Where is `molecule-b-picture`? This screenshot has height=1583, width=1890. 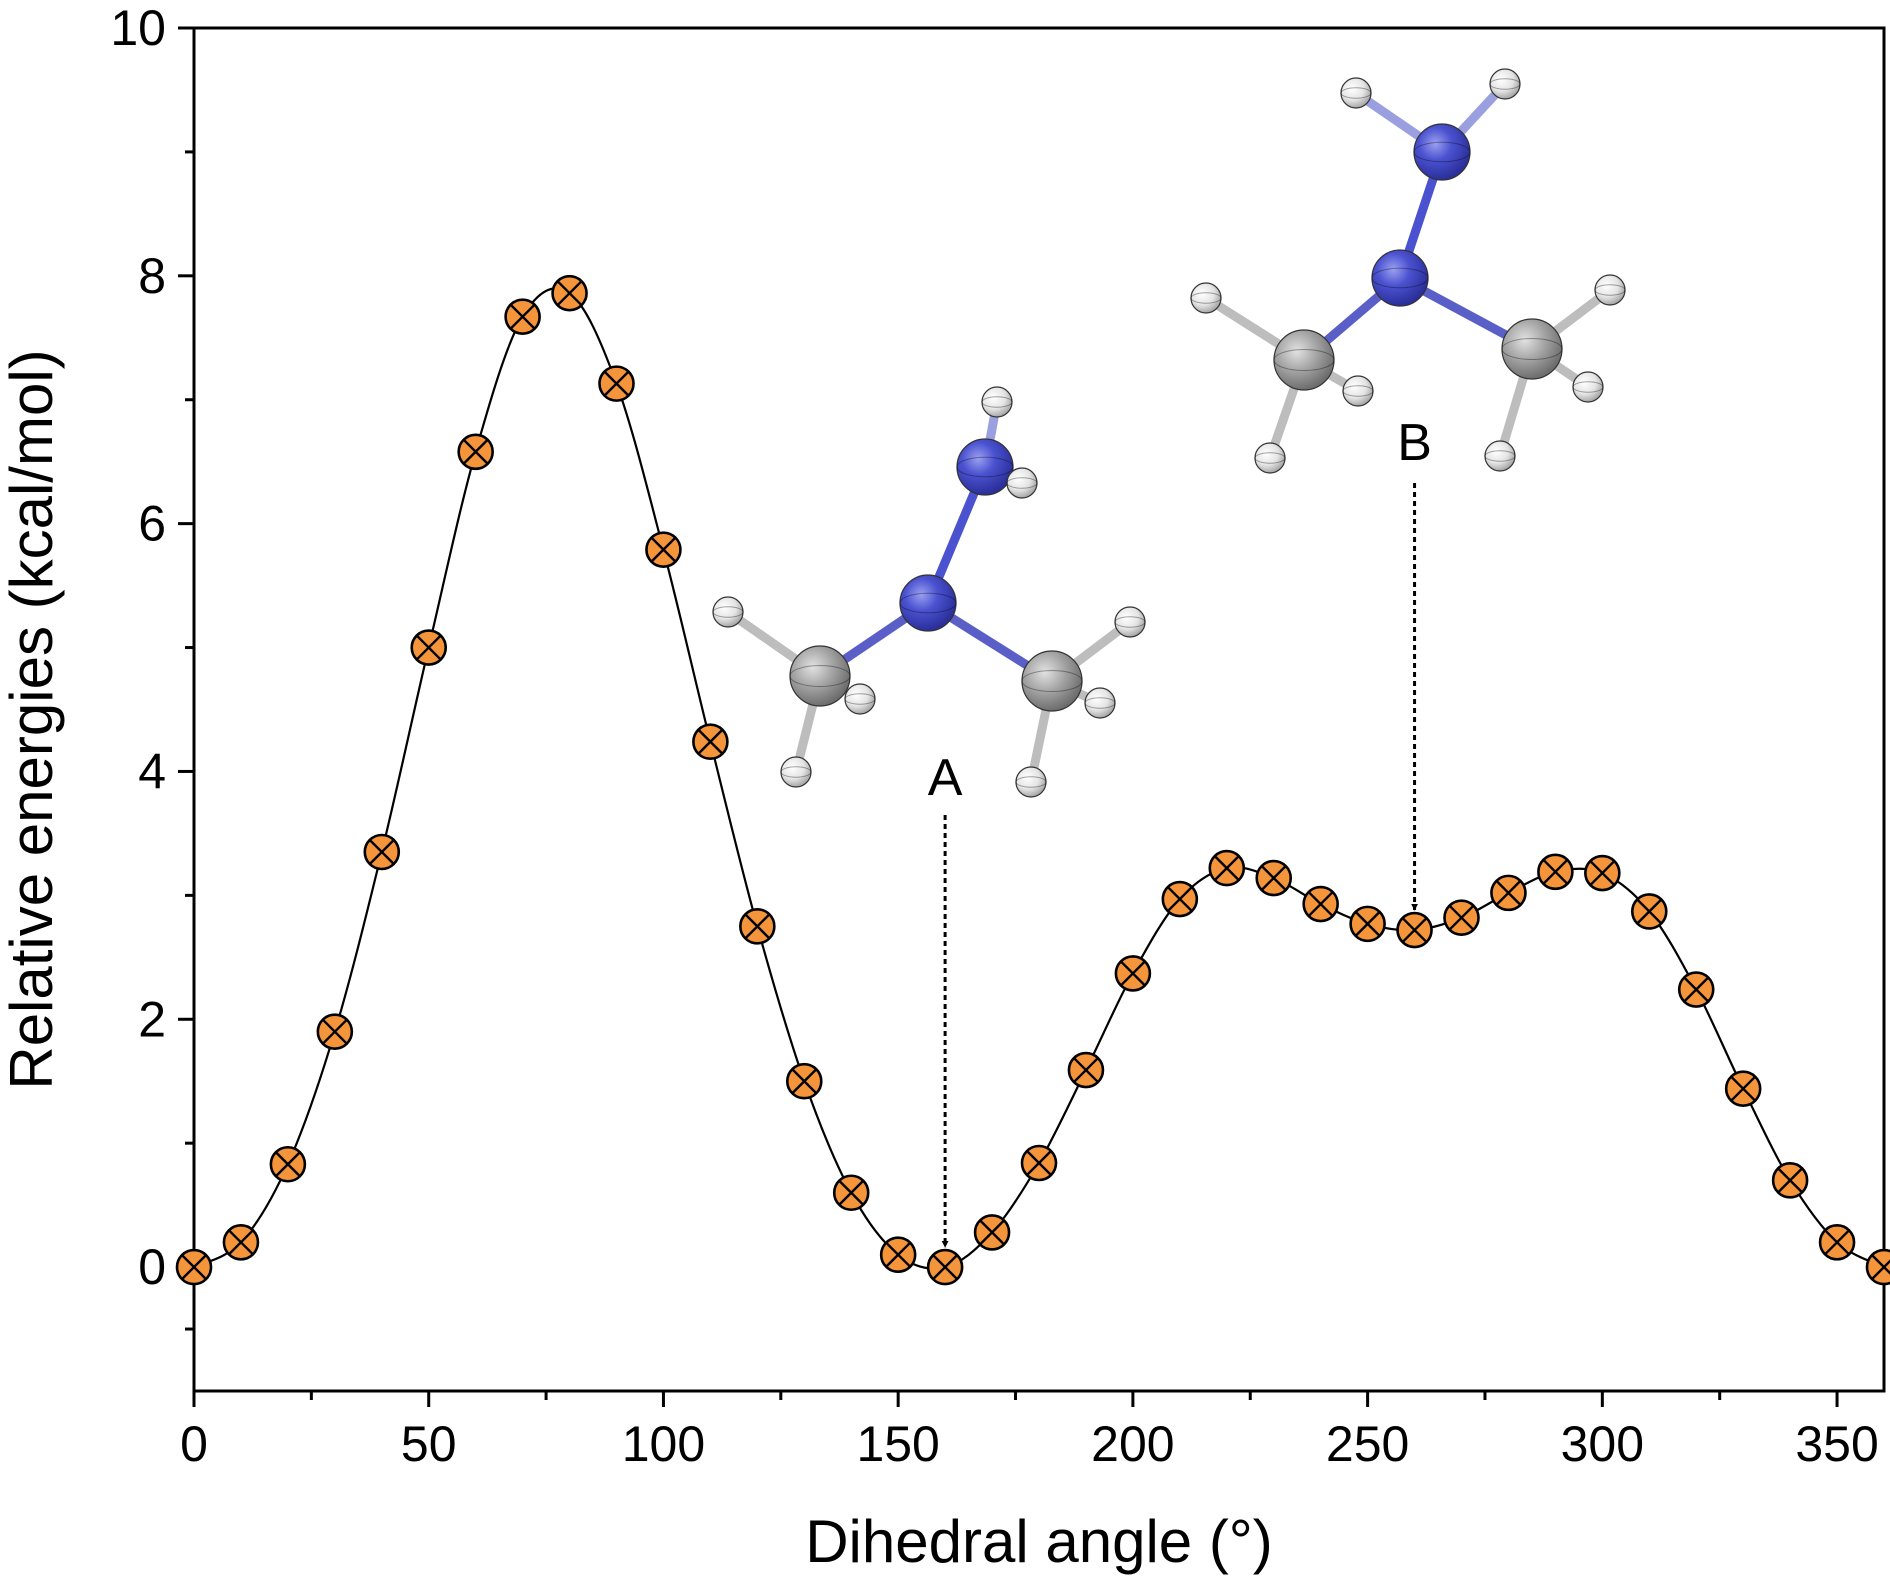
molecule-b-picture is located at coordinates (1408, 271).